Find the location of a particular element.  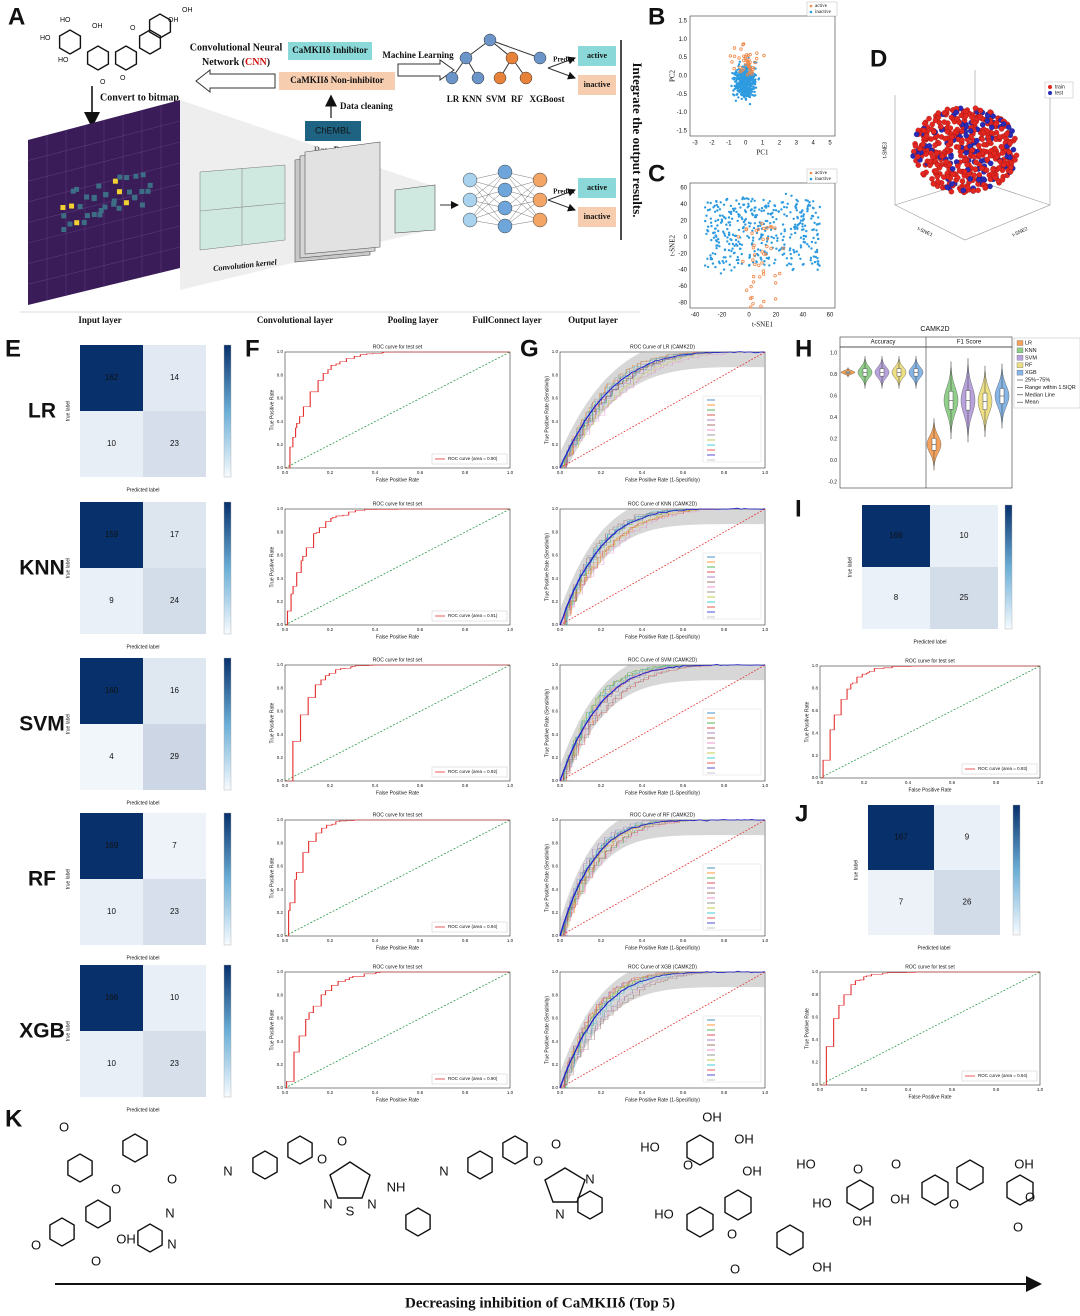

y-tick-label: -0.5 is located at coordinates (682, 95).